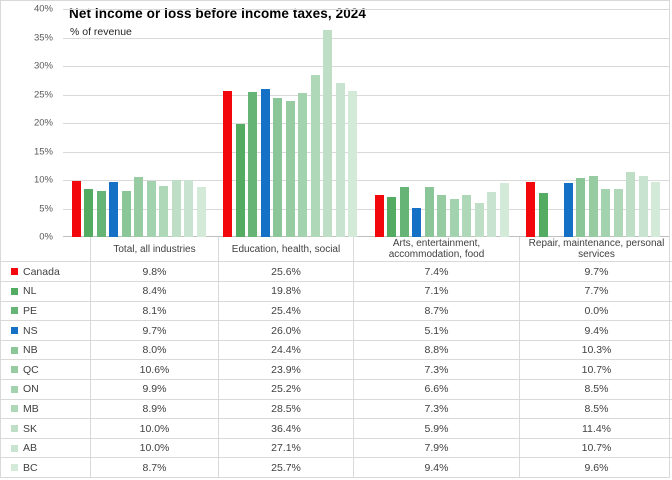 This screenshot has height=480, width=672. I want to click on legend-label: ON, so click(31, 389).